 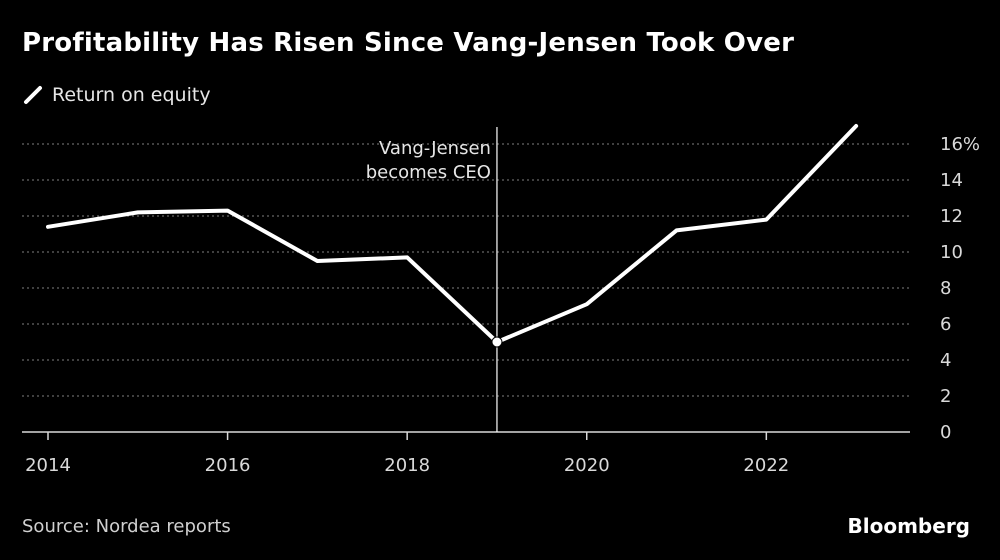 What do you see at coordinates (587, 465) in the screenshot?
I see `x-tick-label: 2020` at bounding box center [587, 465].